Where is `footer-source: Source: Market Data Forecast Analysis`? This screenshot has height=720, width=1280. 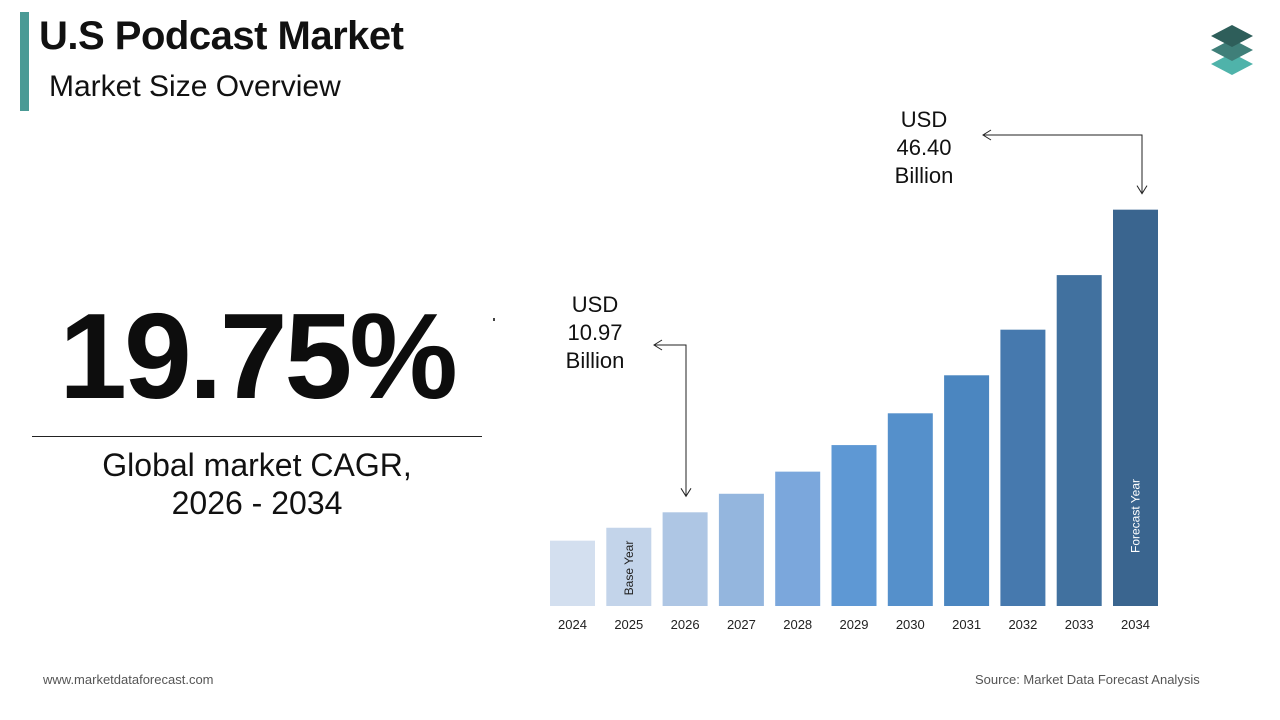
footer-source: Source: Market Data Forecast Analysis is located at coordinates (1087, 679).